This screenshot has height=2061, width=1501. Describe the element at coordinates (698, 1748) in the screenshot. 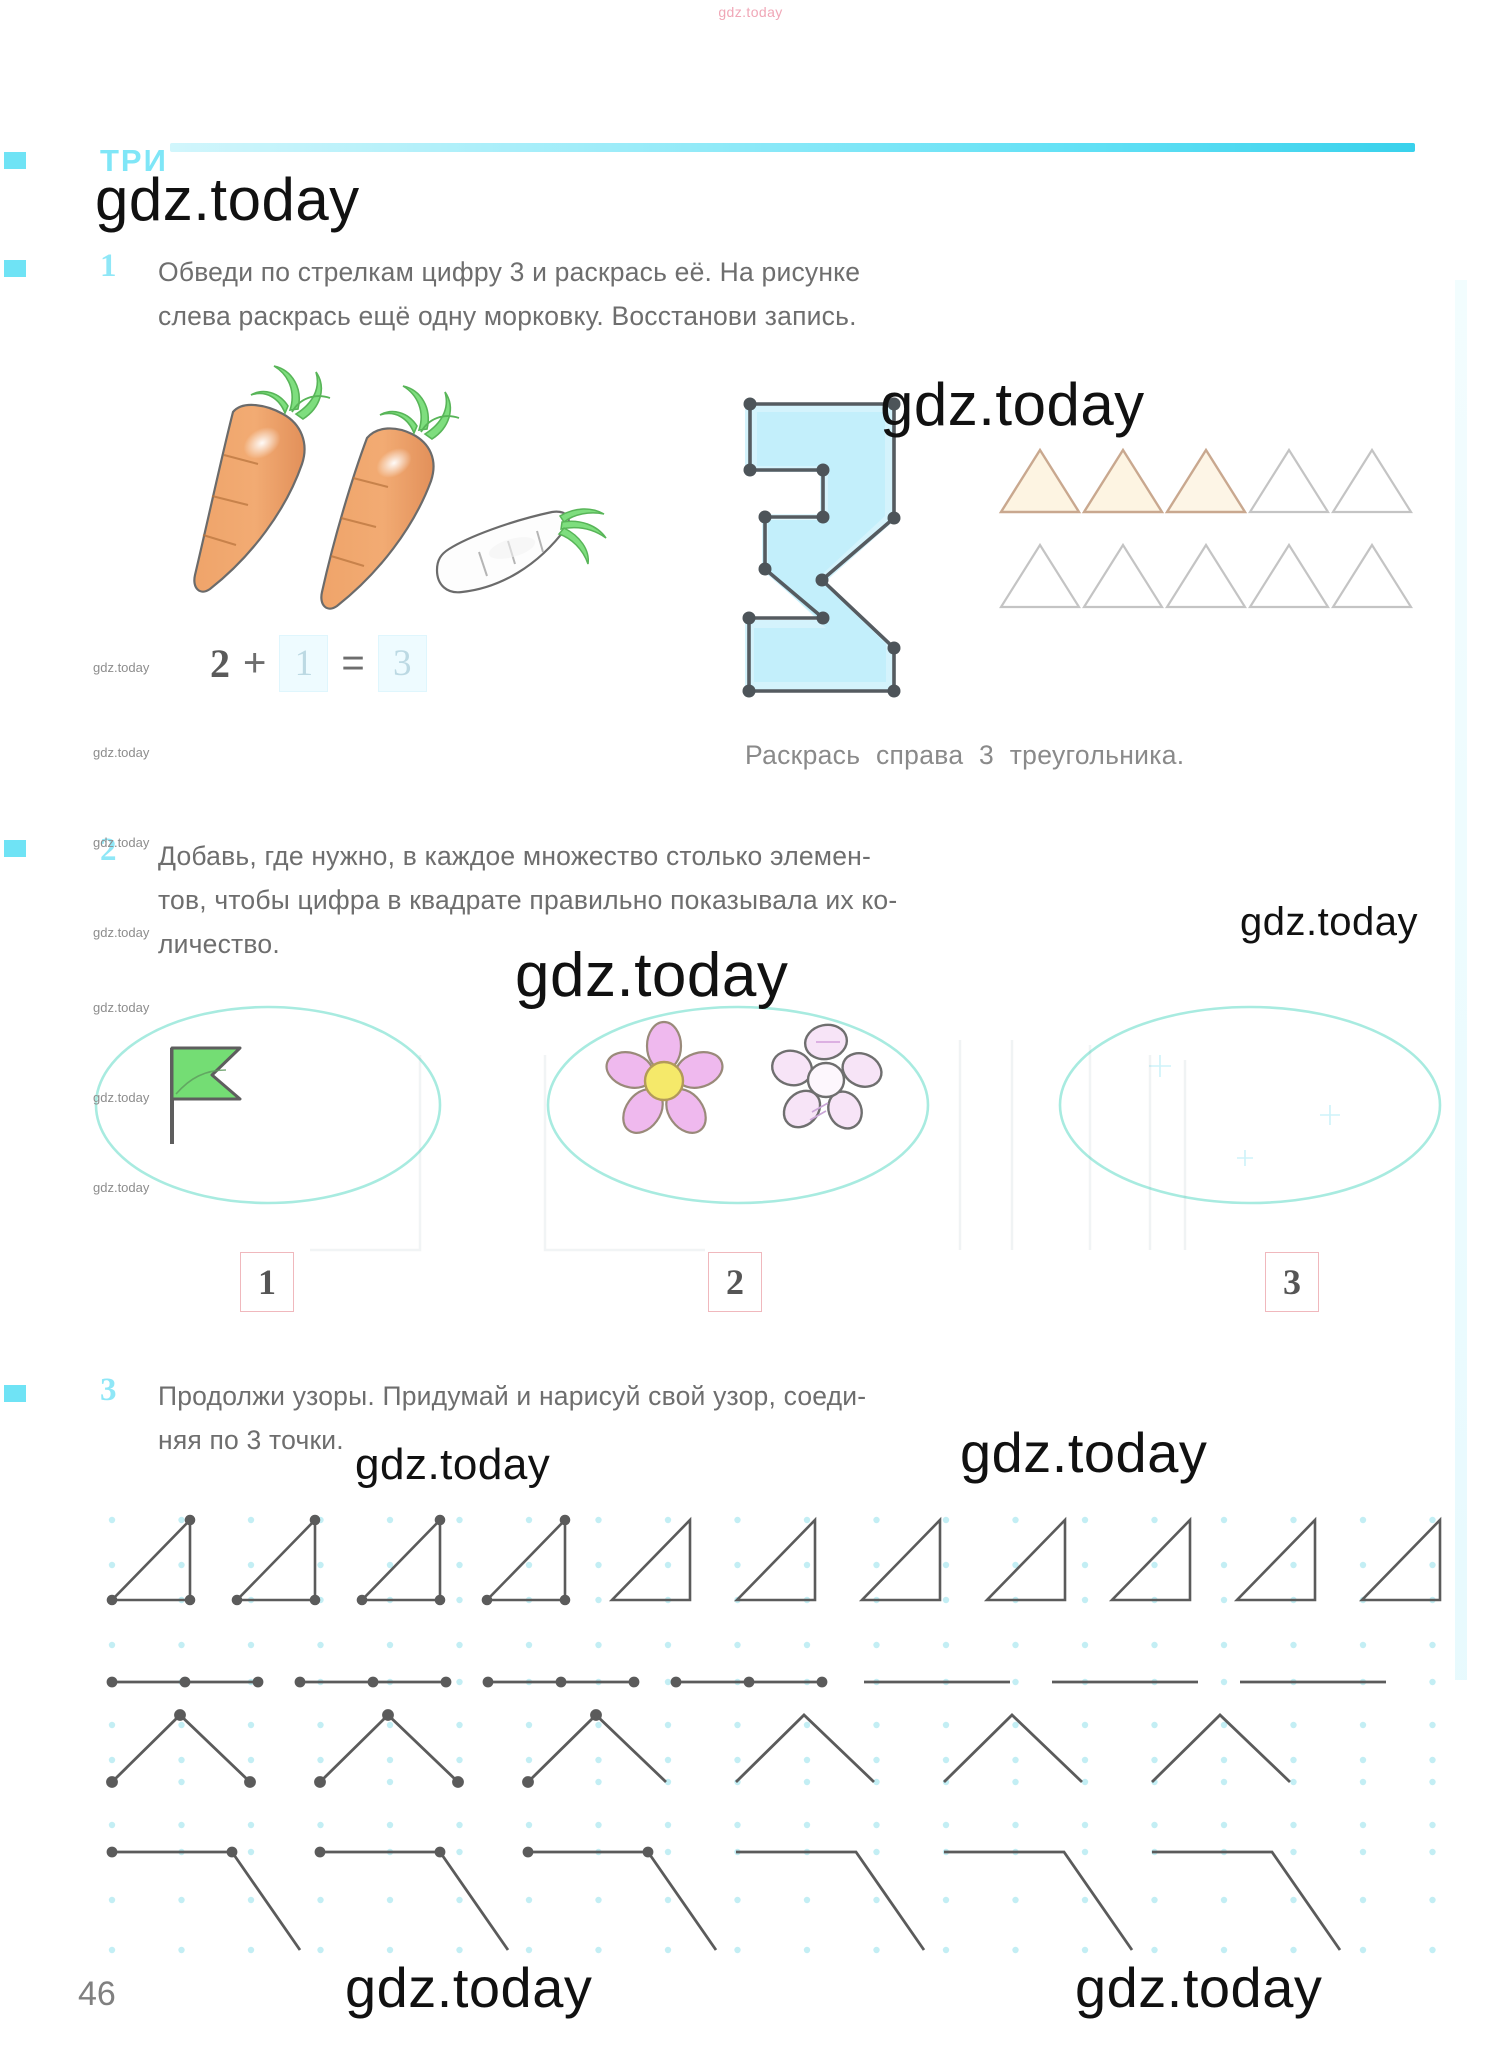

I see `pattern-row-chevrons` at that location.